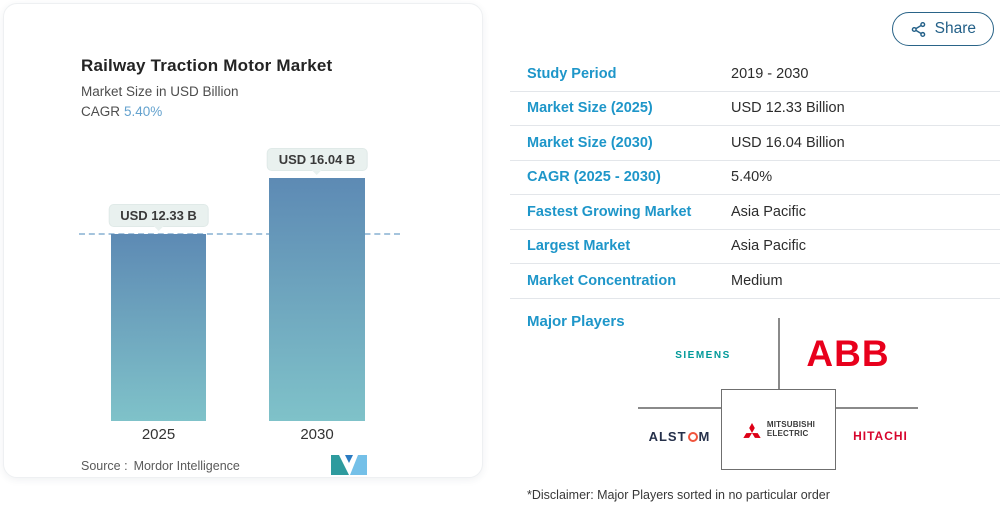  Describe the element at coordinates (779, 353) in the screenshot. I see `diagram-vertical-line` at that location.